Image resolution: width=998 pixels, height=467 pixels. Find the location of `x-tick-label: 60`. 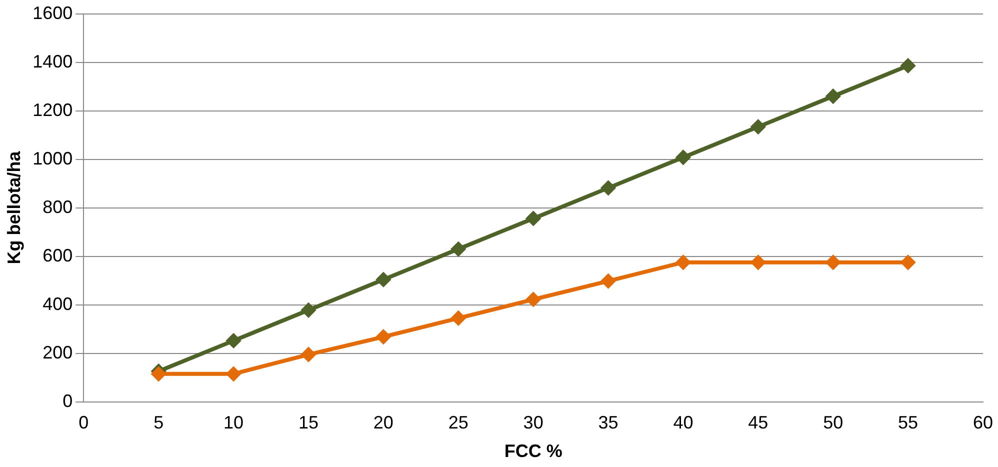

x-tick-label: 60 is located at coordinates (983, 422).